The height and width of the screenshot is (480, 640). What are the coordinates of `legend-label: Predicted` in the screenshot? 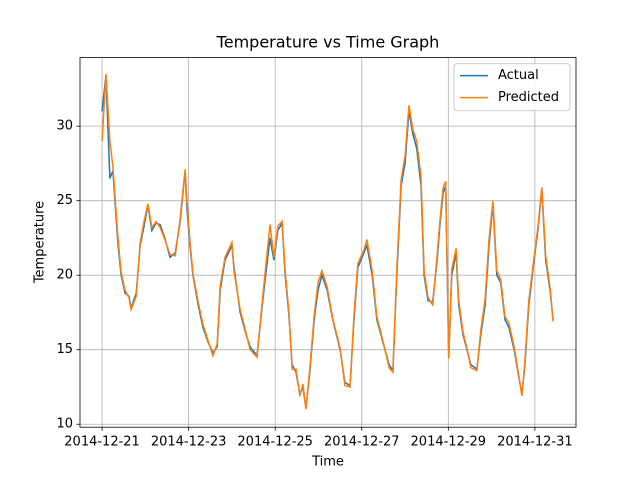 It's located at (528, 97).